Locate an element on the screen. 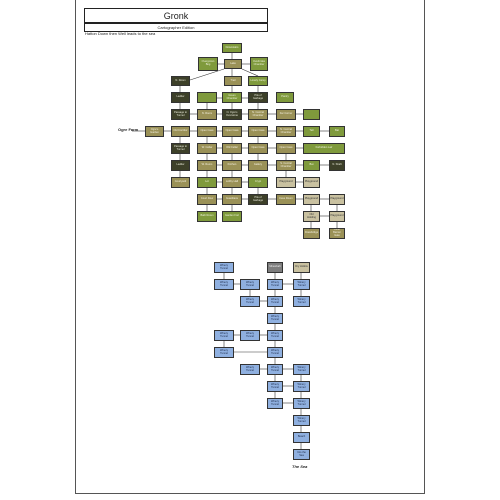 The width and height of the screenshot is (500, 500). upper-room-12: Pantry is located at coordinates (285, 97).